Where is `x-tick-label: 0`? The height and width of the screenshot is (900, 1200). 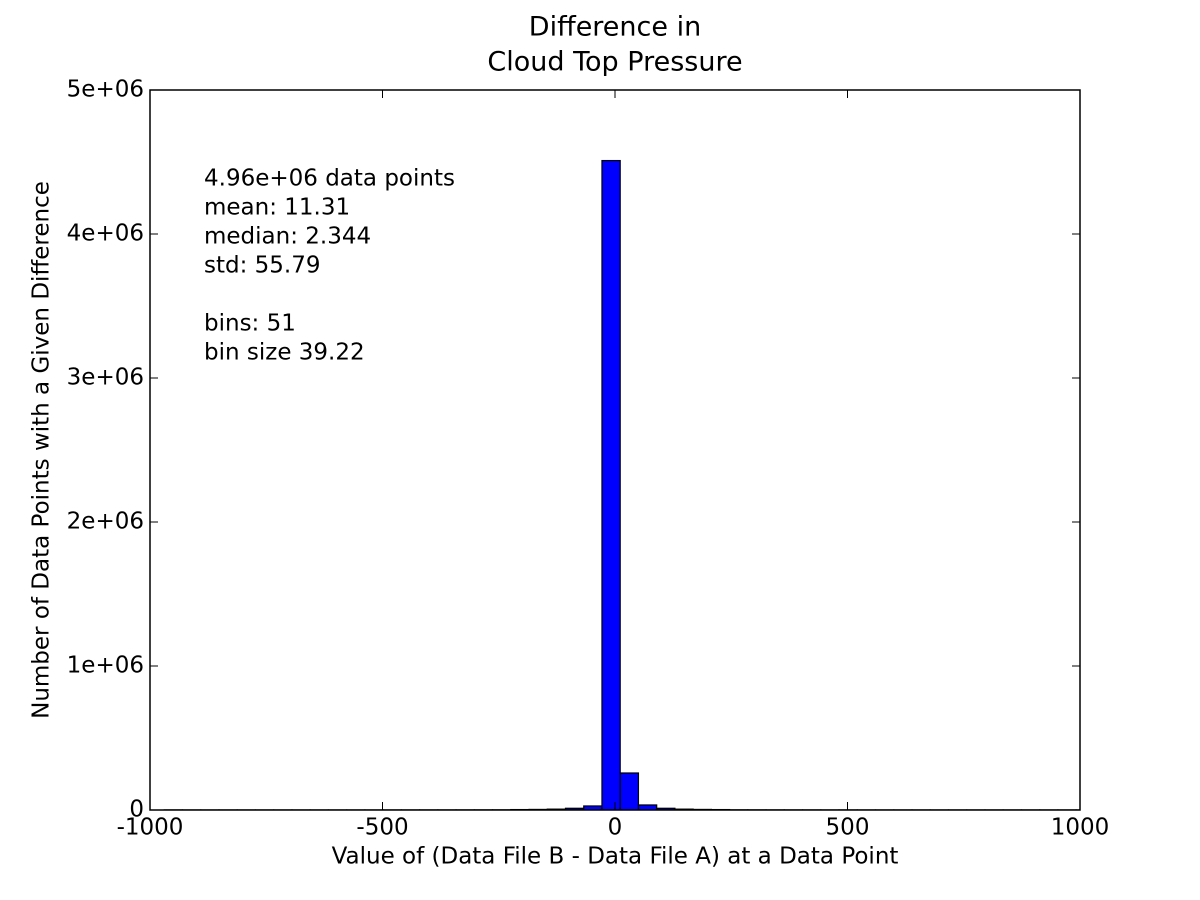 x-tick-label: 0 is located at coordinates (615, 828).